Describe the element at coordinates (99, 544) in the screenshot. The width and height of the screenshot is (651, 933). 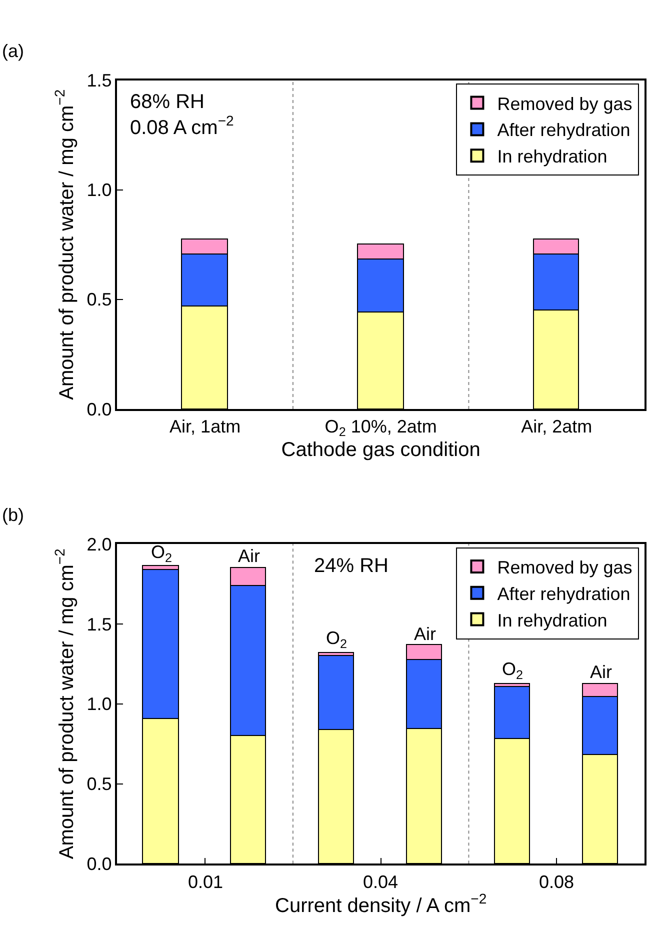
I see `y-tick-label: 2.0` at that location.